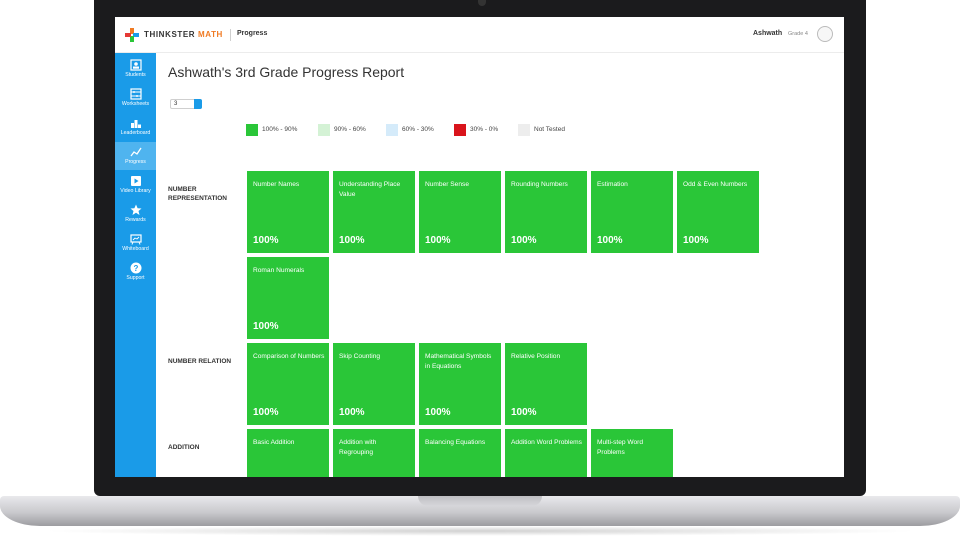 The image size is (960, 540). Describe the element at coordinates (286, 72) in the screenshot. I see `page-title: Ashwath's 3rd Grade Progress Report` at that location.